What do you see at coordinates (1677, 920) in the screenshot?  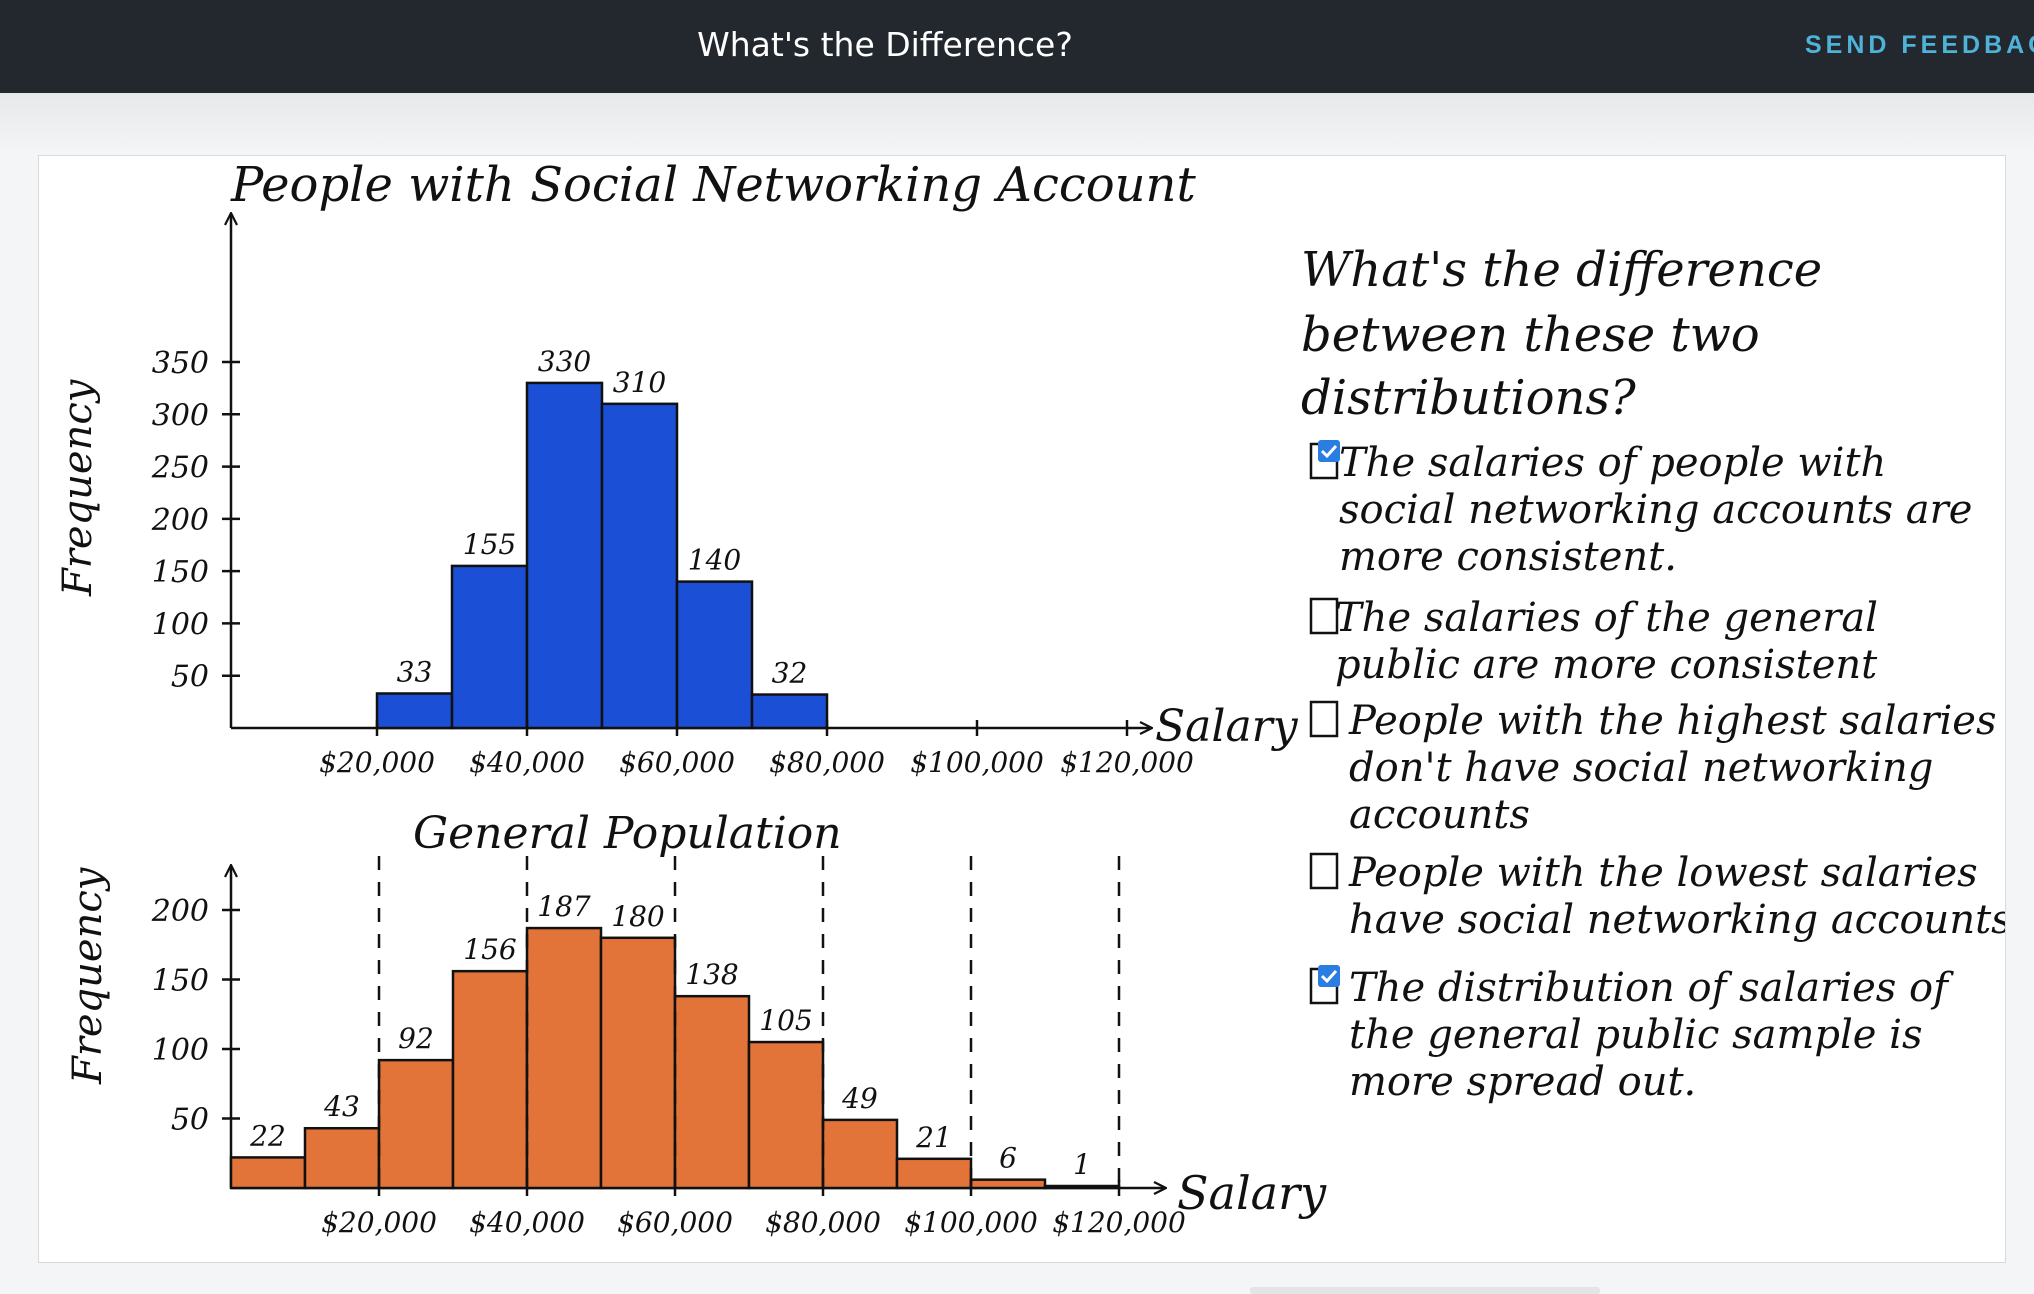 I see `option-text-line: have social networking accounts` at bounding box center [1677, 920].